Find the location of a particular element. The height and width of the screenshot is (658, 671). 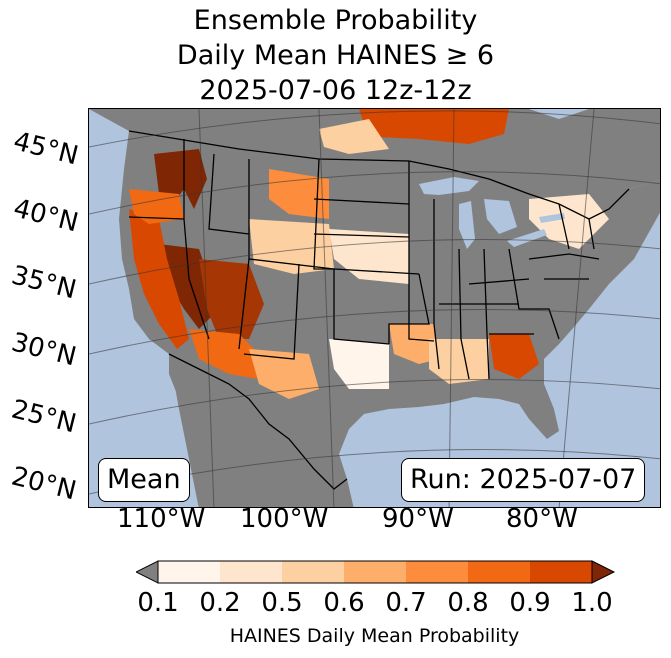

lat-label-25: 25°N is located at coordinates (44, 417).